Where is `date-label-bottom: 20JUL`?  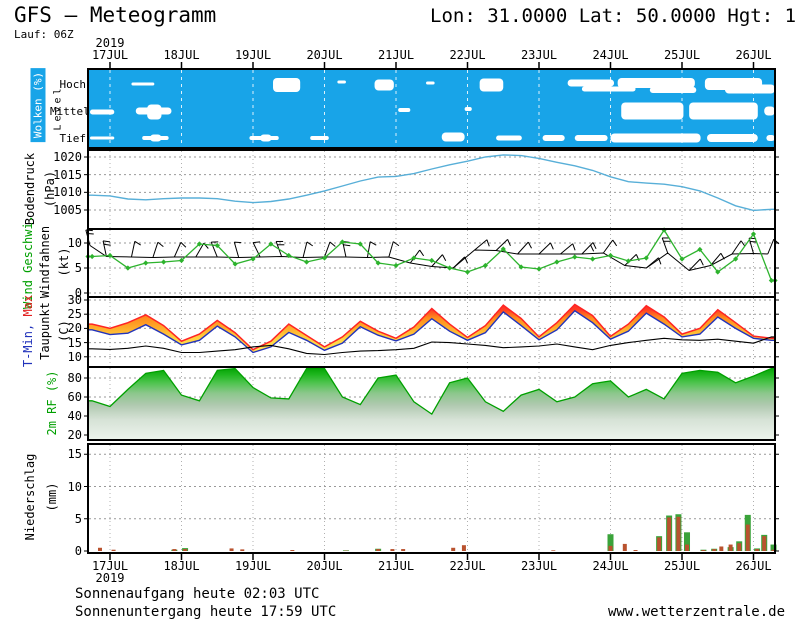
date-label-bottom: 20JUL is located at coordinates (324, 566).